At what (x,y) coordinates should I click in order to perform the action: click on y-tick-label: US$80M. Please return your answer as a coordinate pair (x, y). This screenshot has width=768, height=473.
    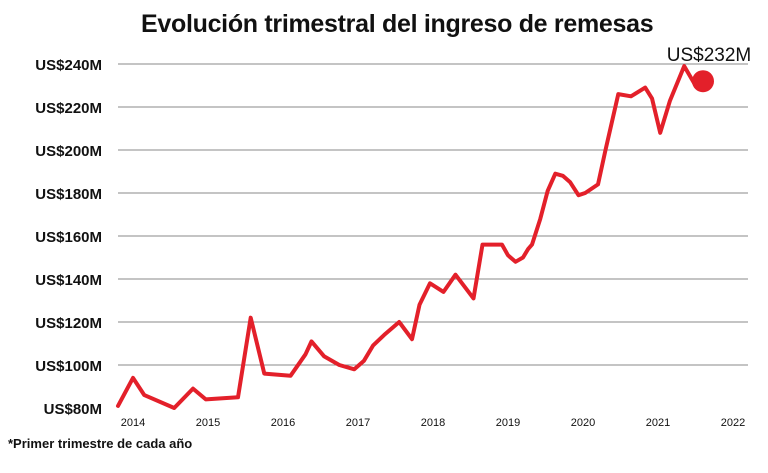
    Looking at the image, I should click on (73, 409).